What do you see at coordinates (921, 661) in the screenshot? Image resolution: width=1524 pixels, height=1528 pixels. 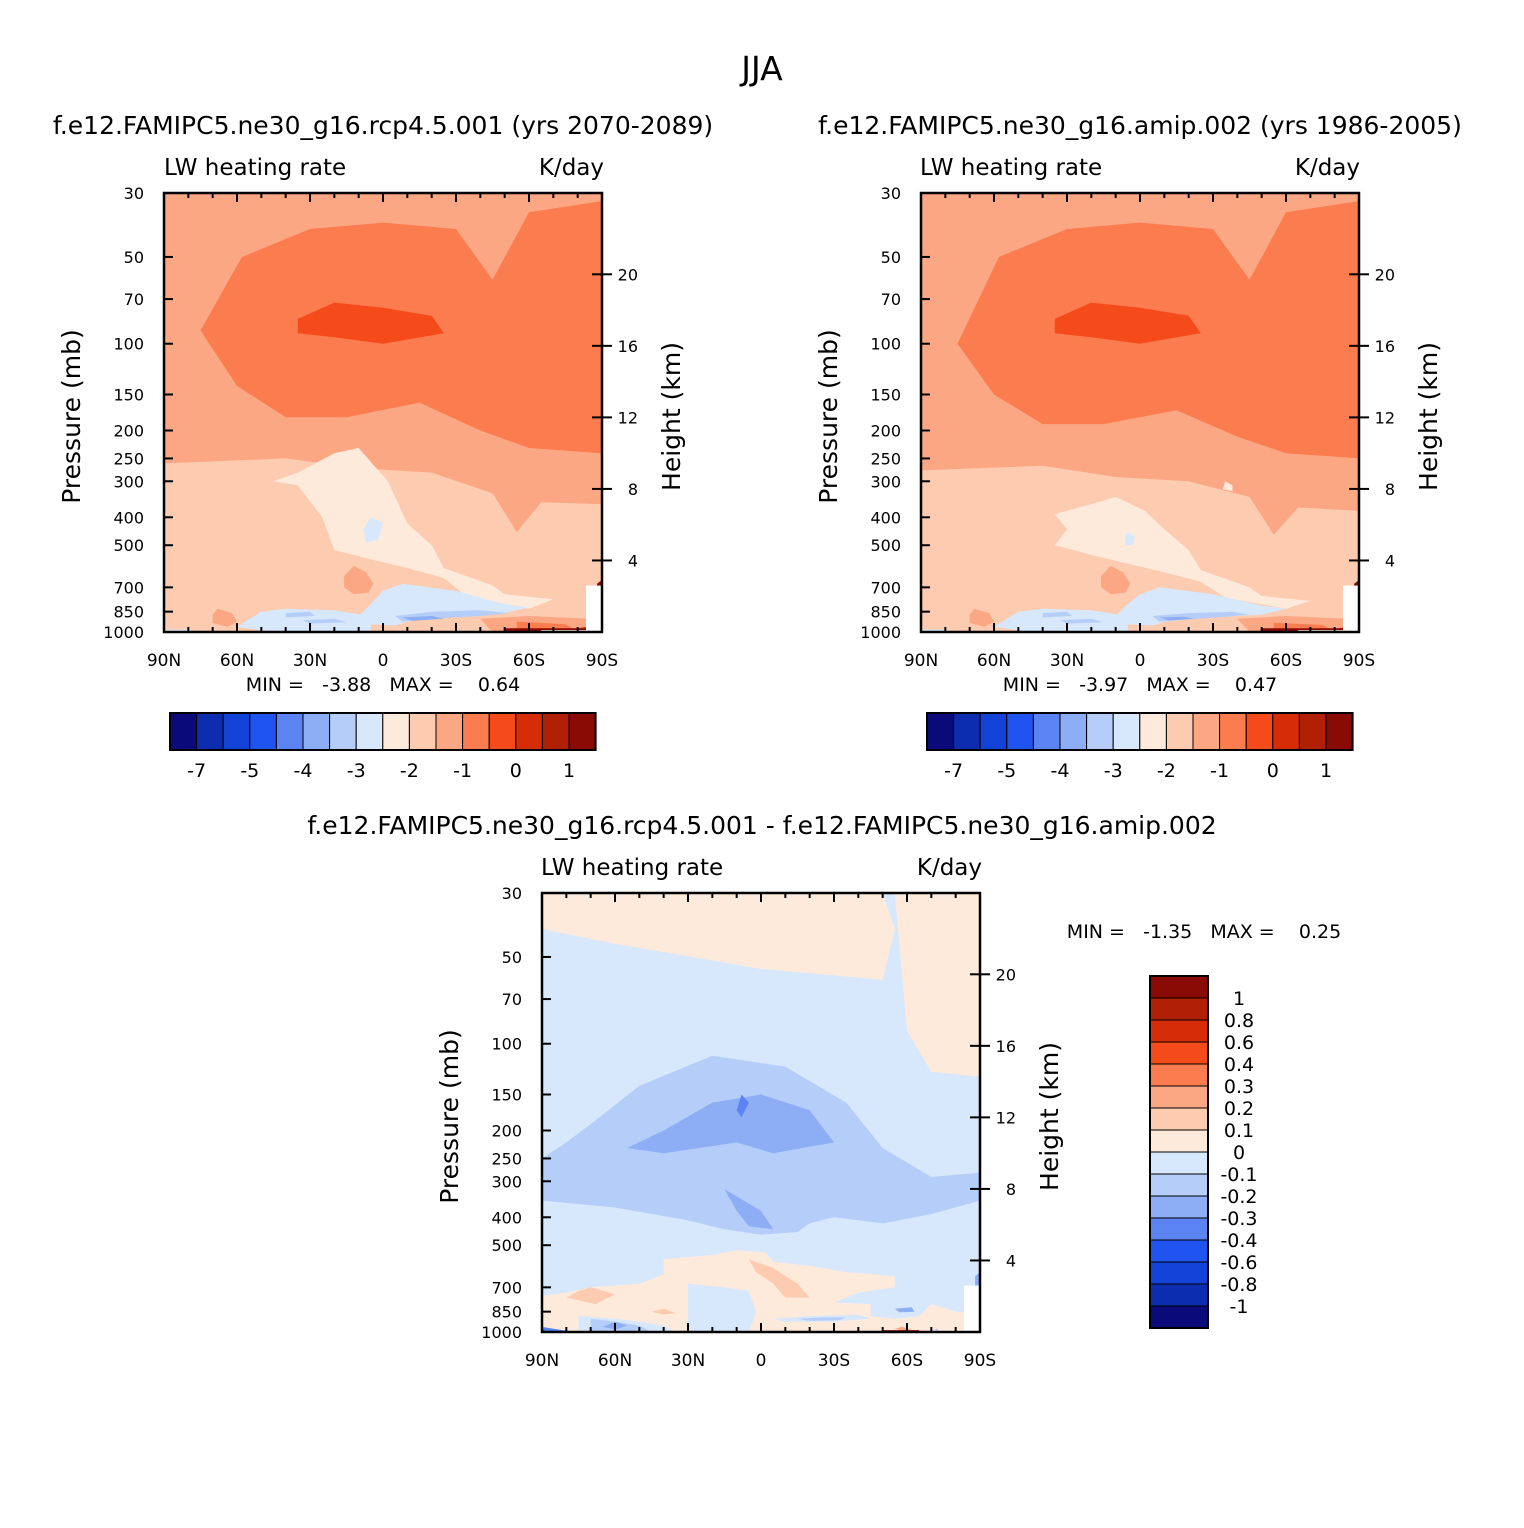 I see `x-tick-label: 90N` at bounding box center [921, 661].